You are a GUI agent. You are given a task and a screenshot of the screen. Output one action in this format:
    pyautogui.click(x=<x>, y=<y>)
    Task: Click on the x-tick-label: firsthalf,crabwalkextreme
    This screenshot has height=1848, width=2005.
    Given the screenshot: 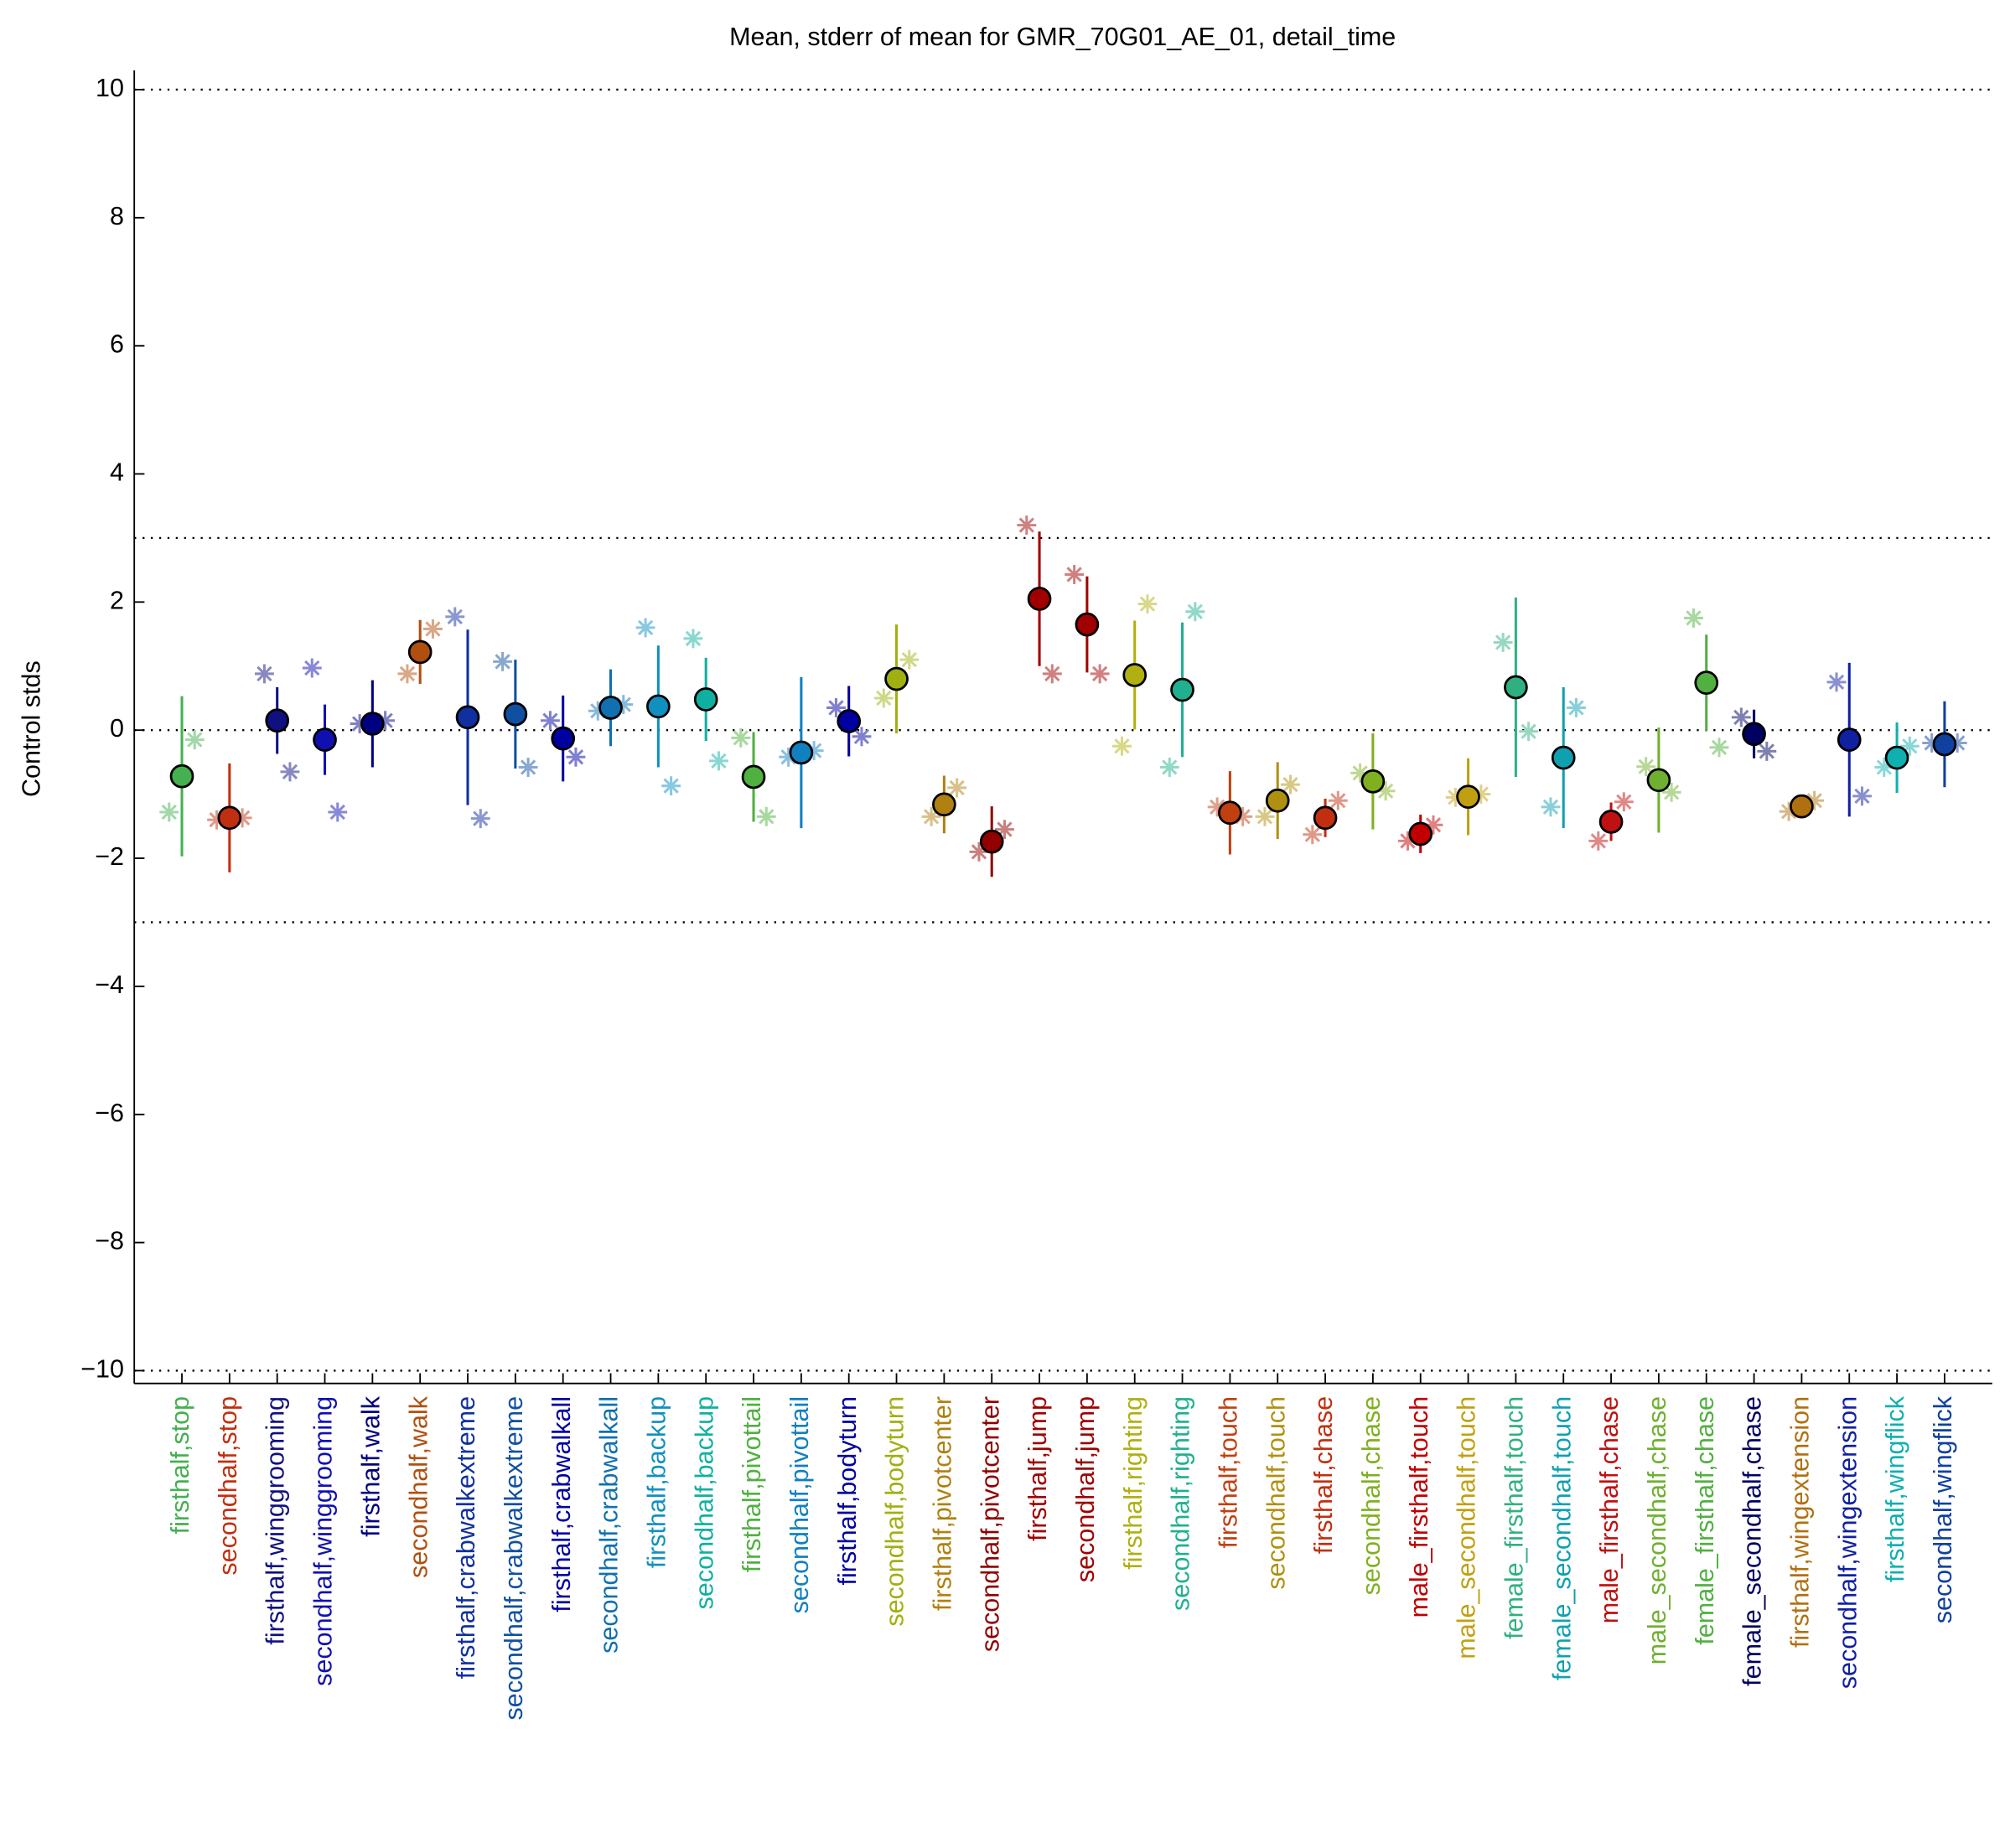 What is the action you would take?
    pyautogui.click(x=466, y=1537)
    